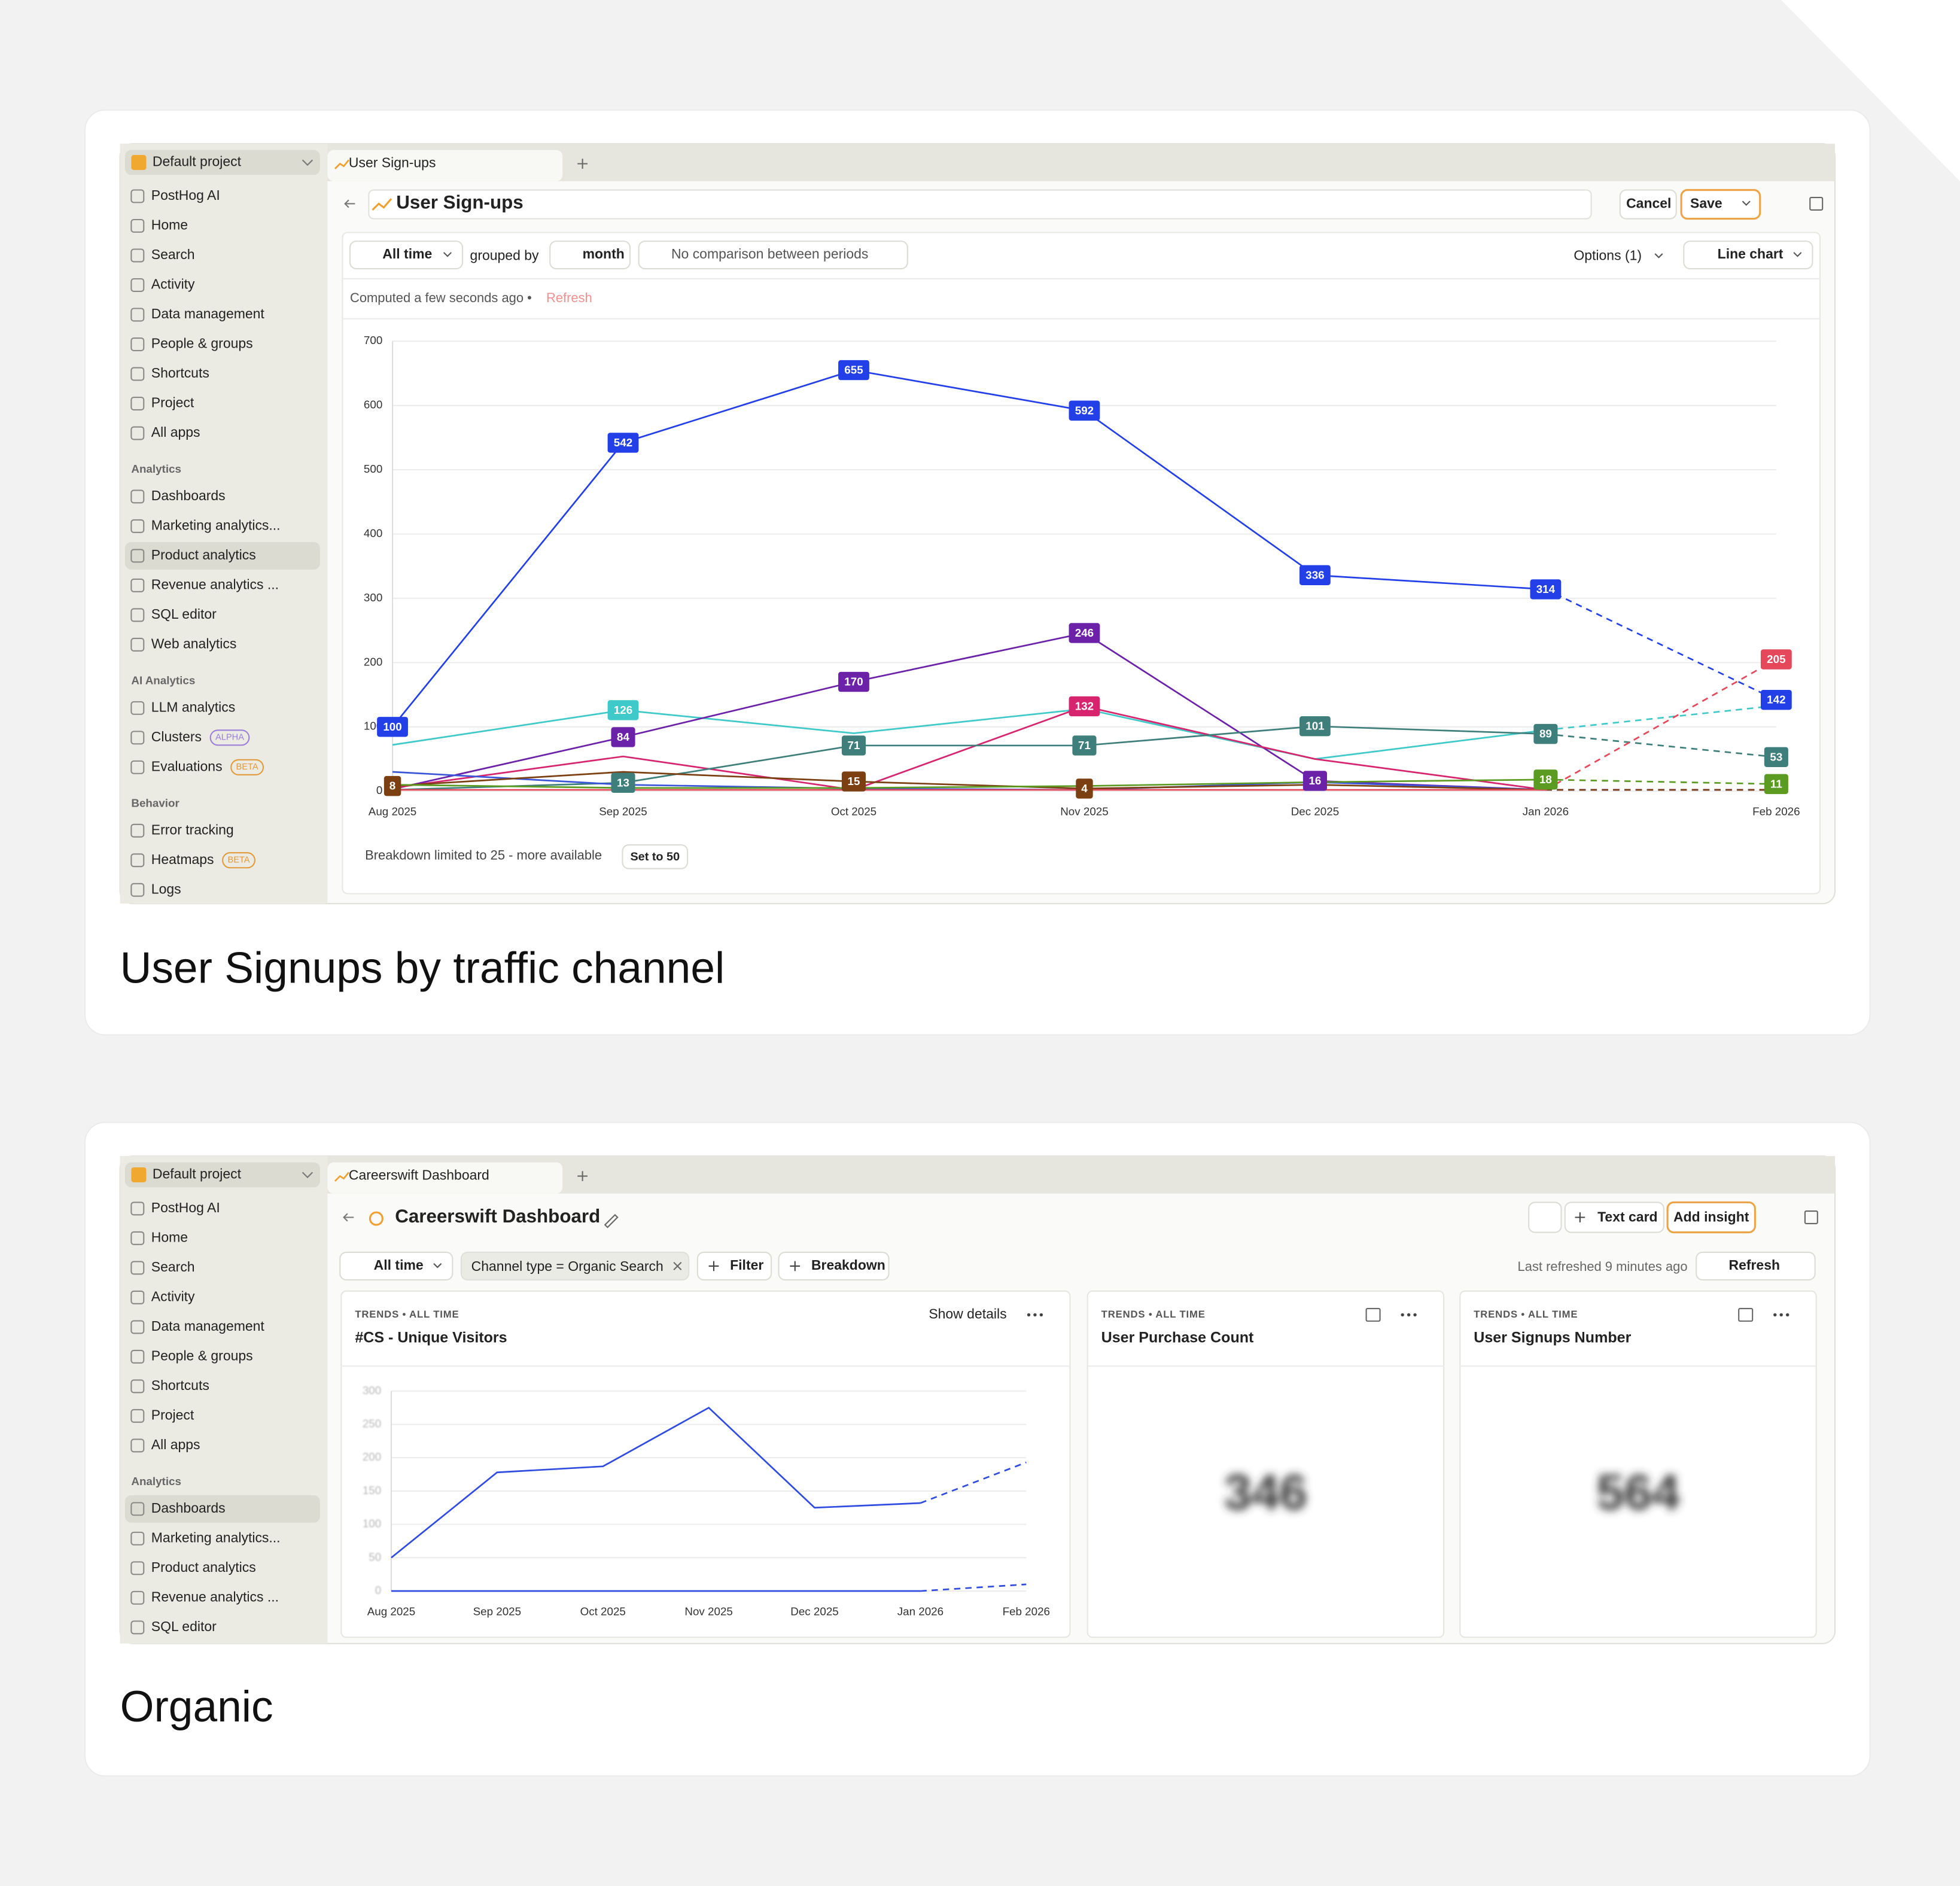 The height and width of the screenshot is (1886, 1960). I want to click on y-tick-label: 600, so click(373, 405).